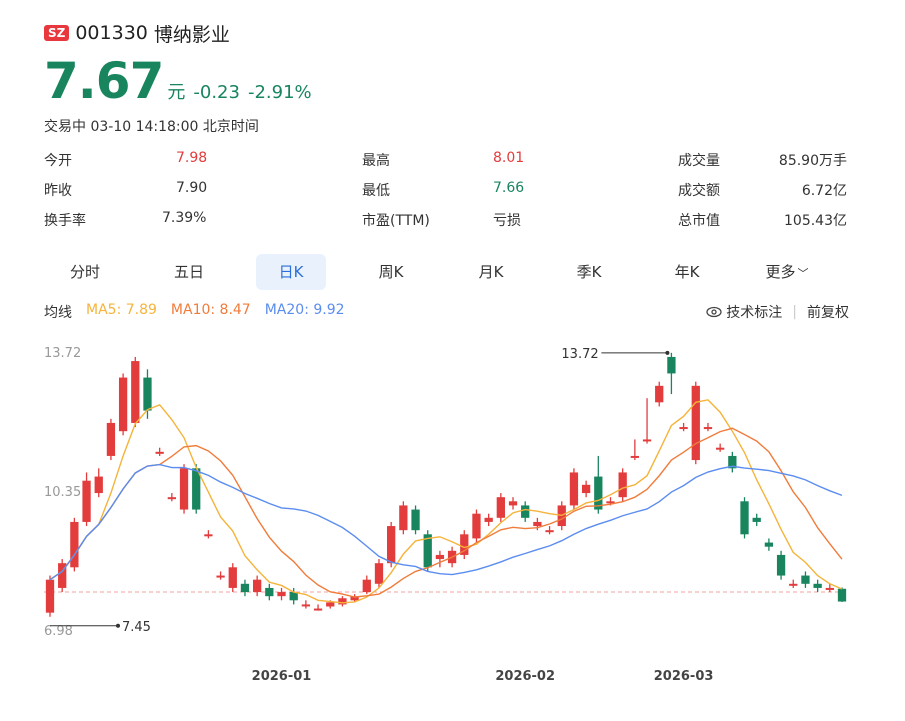 The height and width of the screenshot is (721, 905). What do you see at coordinates (579, 354) in the screenshot?
I see `max-annotation-label: 13.72` at bounding box center [579, 354].